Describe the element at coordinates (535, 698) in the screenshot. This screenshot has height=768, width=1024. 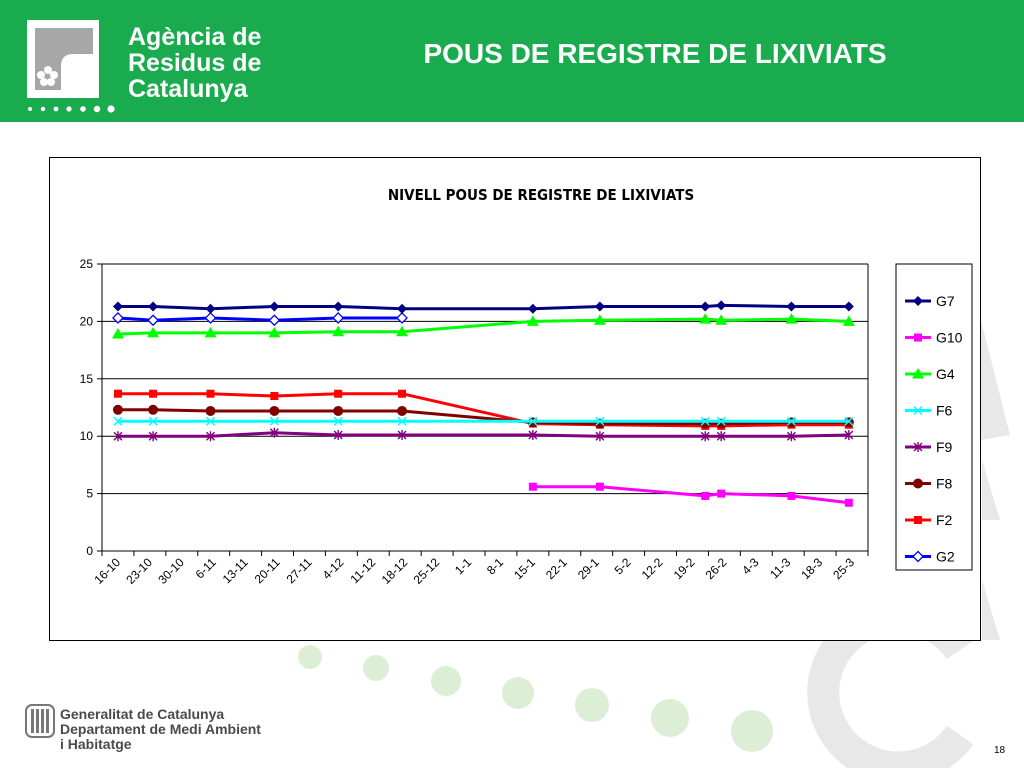
I see `decorative-dots` at that location.